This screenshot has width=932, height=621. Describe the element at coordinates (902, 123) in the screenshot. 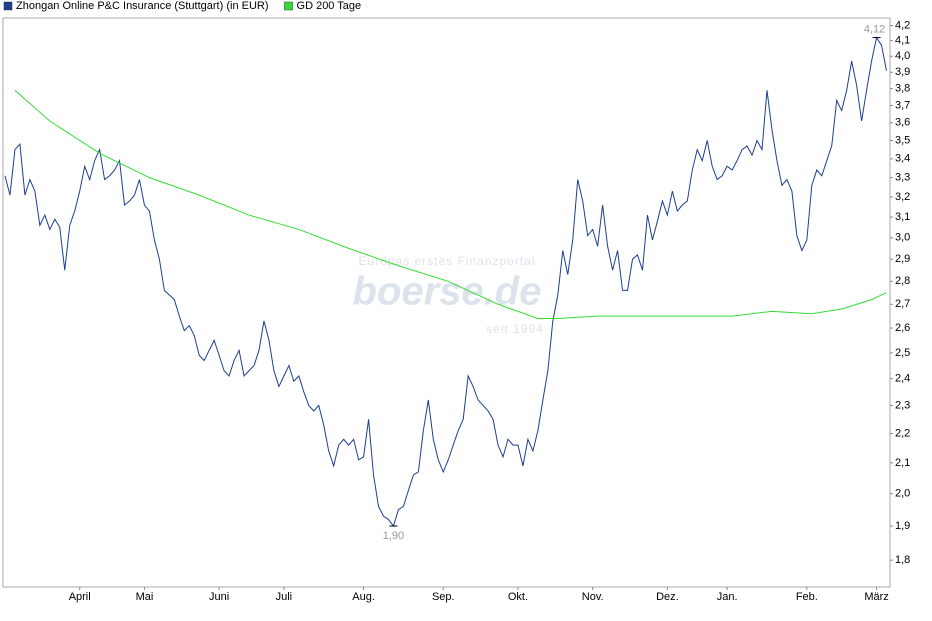

I see `y-tick-label: 3,6` at that location.